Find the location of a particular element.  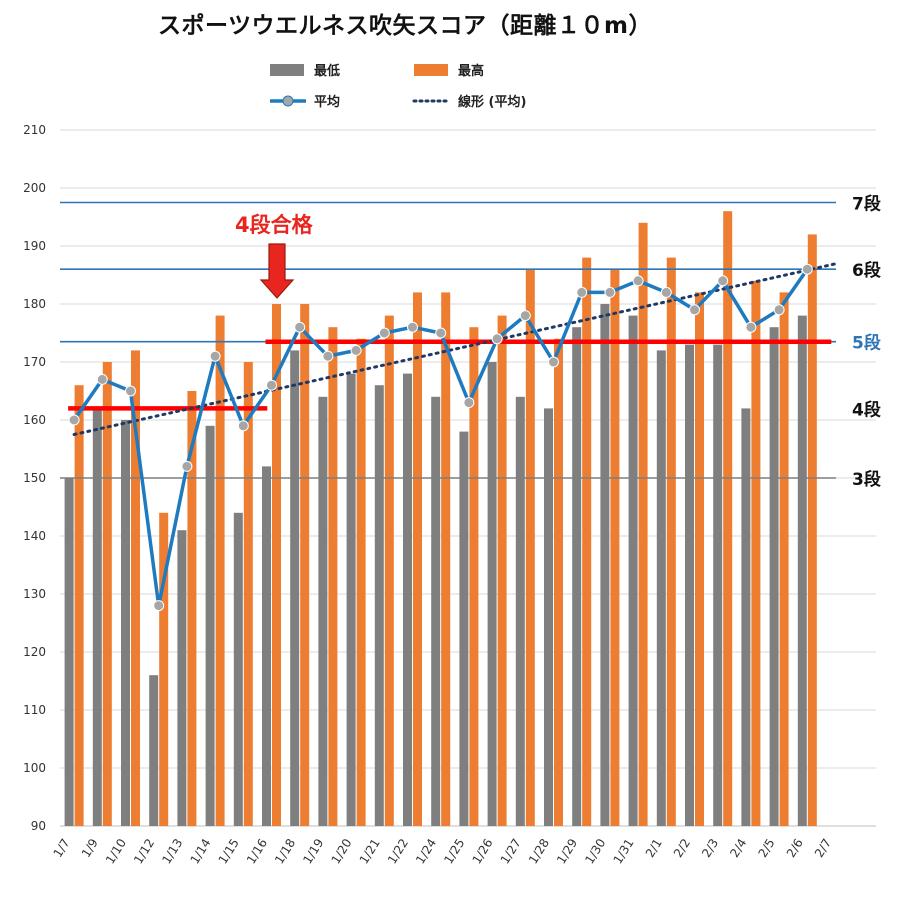

y-tick-label: 110 is located at coordinates (34, 710).